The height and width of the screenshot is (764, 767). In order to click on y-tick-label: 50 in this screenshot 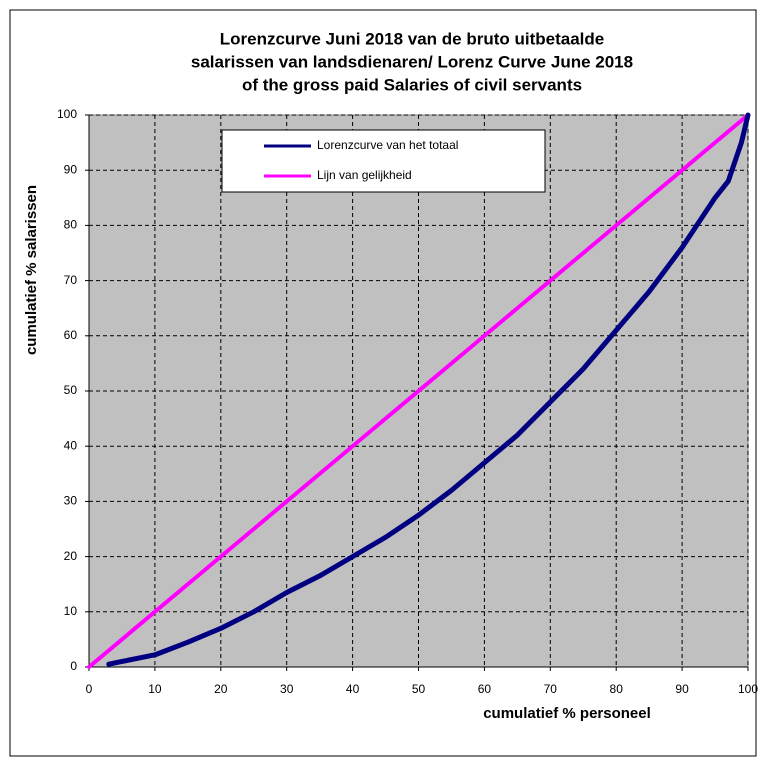, I will do `click(71, 390)`.